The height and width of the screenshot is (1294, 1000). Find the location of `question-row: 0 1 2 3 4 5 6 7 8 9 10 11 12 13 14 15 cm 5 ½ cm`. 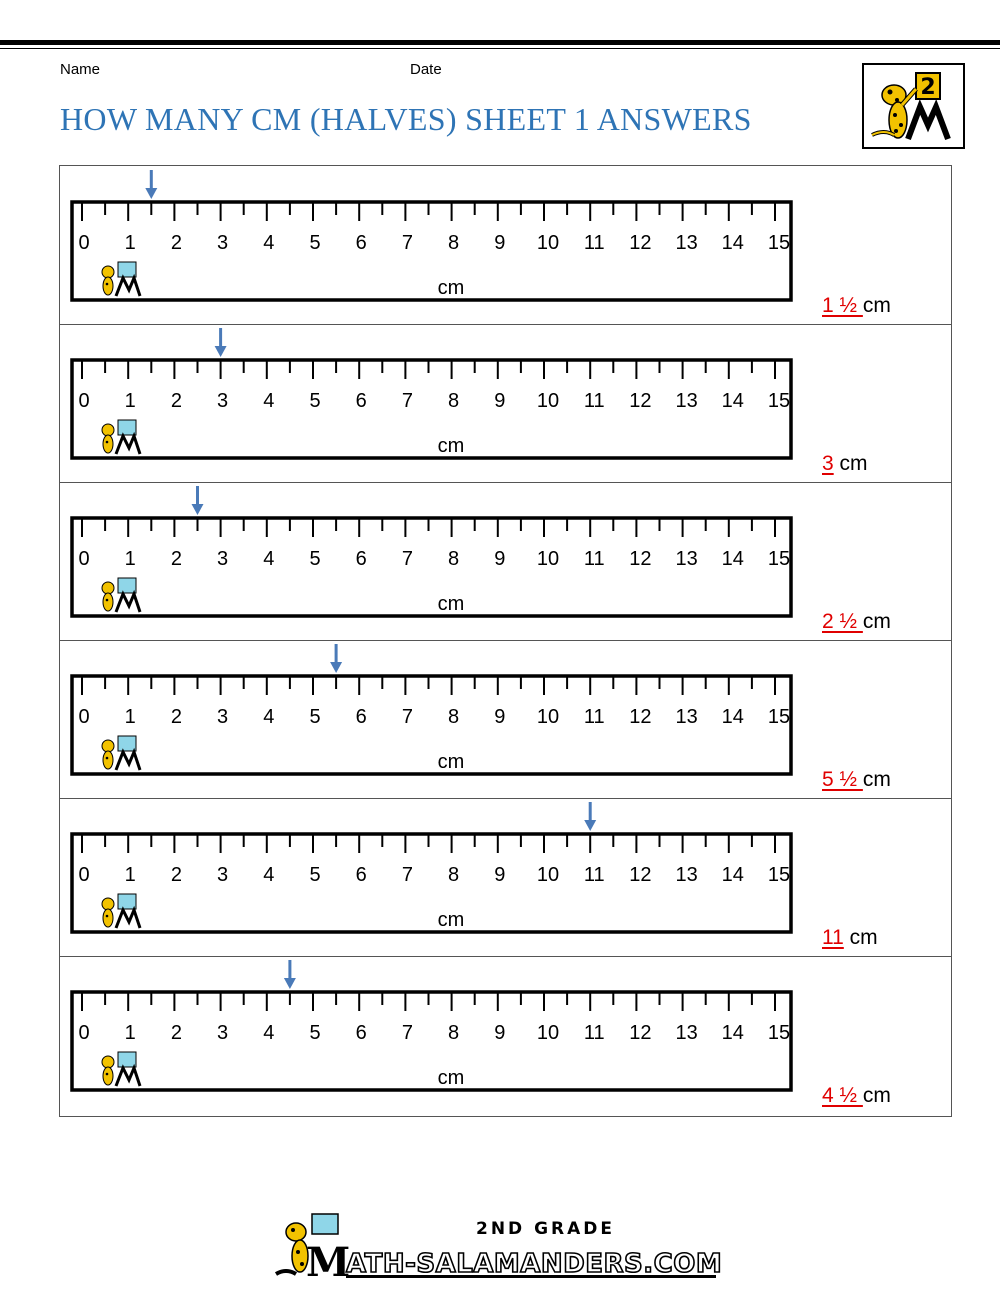

question-row: 0 1 2 3 4 5 6 7 8 9 10 11 12 13 14 15 cm 5 ½ cm is located at coordinates (505, 719).